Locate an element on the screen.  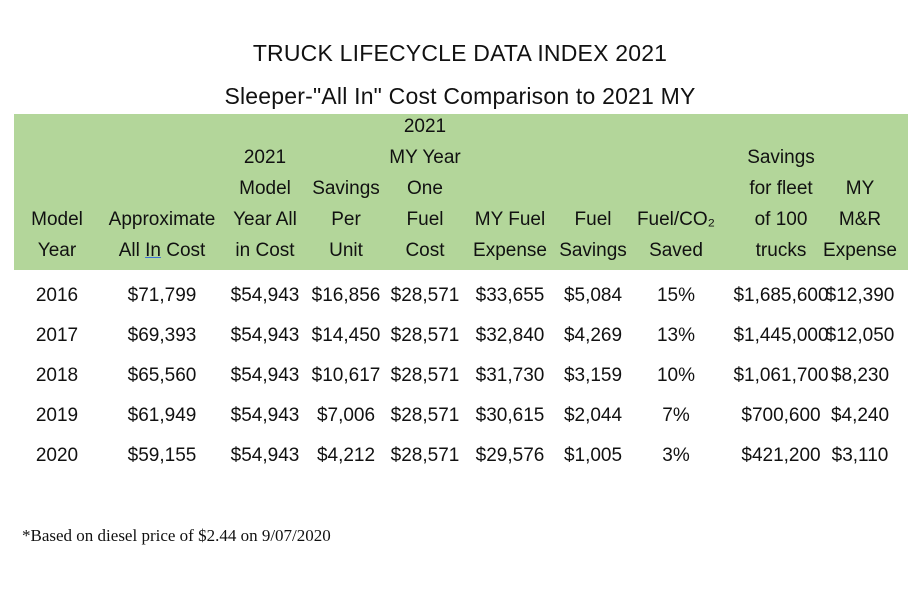
cell-approx-all-in-cost: $59,155 is located at coordinates (162, 455).